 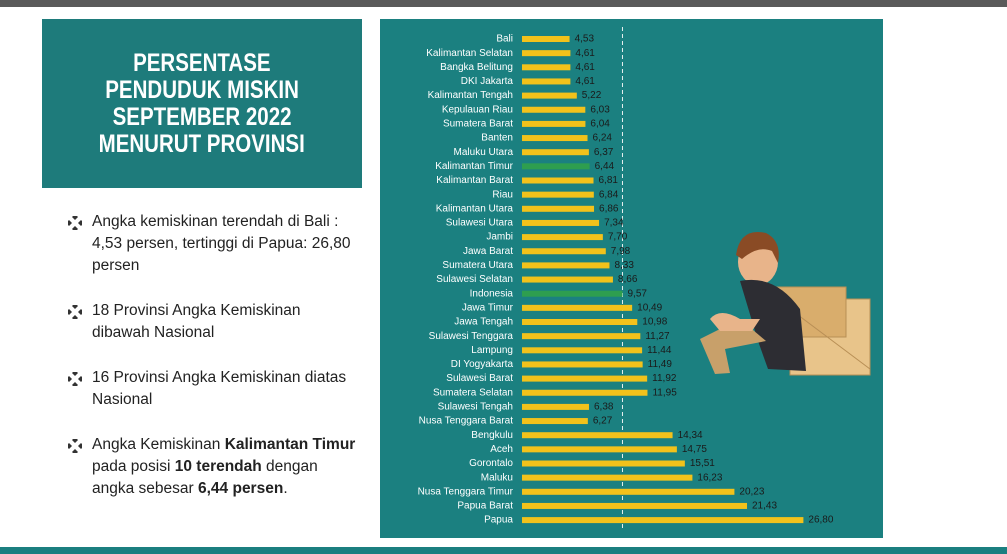 What do you see at coordinates (621, 251) in the screenshot?
I see `value-label: 7,98` at bounding box center [621, 251].